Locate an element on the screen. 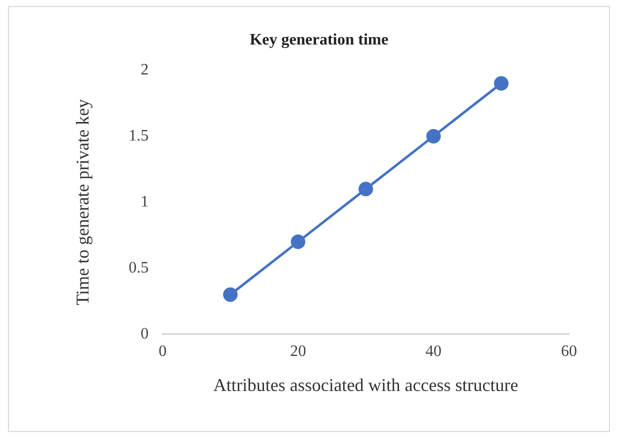 The image size is (617, 438). y-tick-label: 0.5 is located at coordinates (138, 267).